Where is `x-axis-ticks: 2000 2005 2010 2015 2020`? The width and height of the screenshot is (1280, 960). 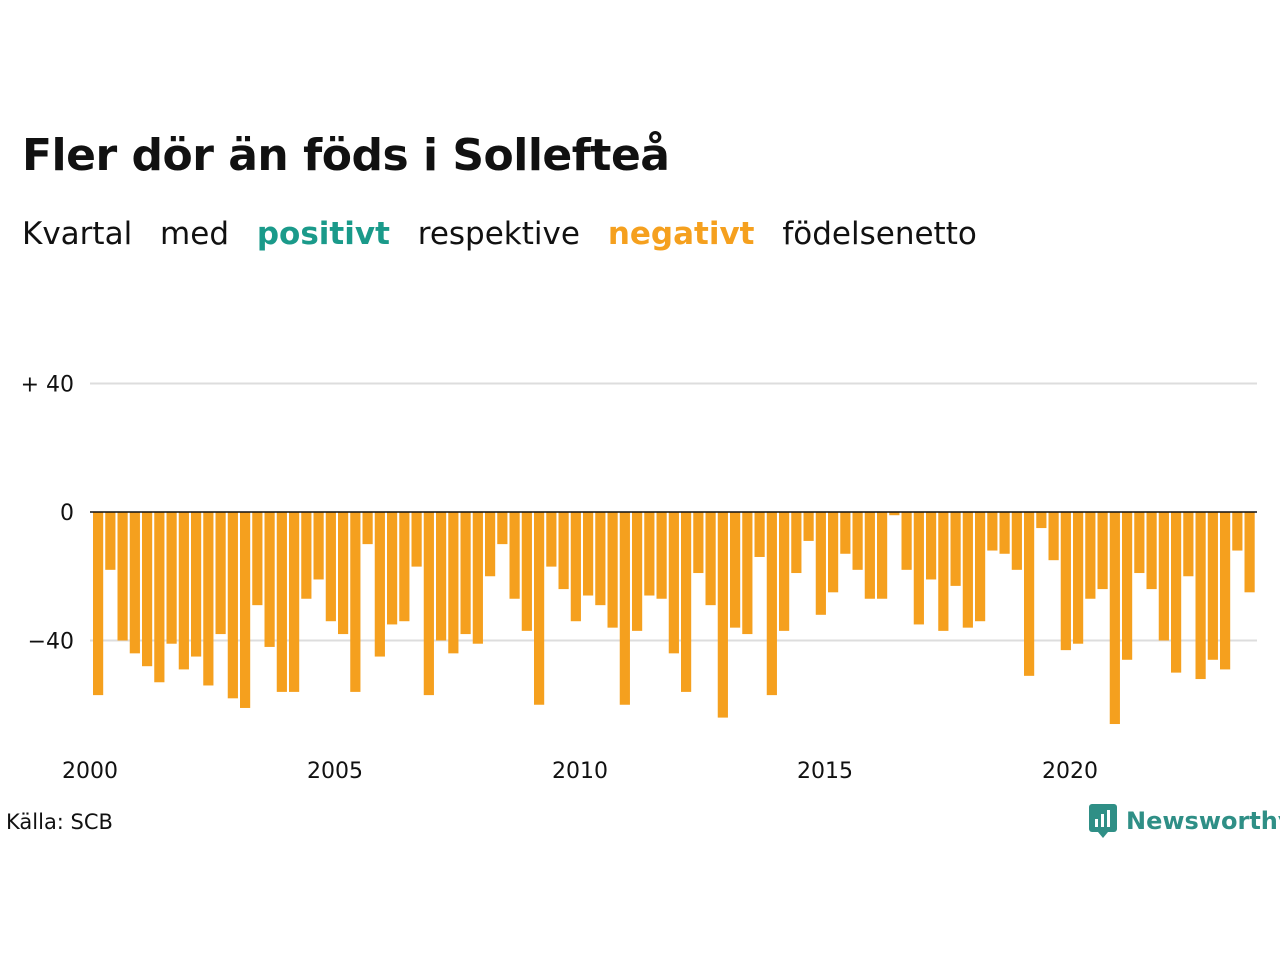 x-axis-ticks: 2000 2005 2010 2015 2020 is located at coordinates (580, 771).